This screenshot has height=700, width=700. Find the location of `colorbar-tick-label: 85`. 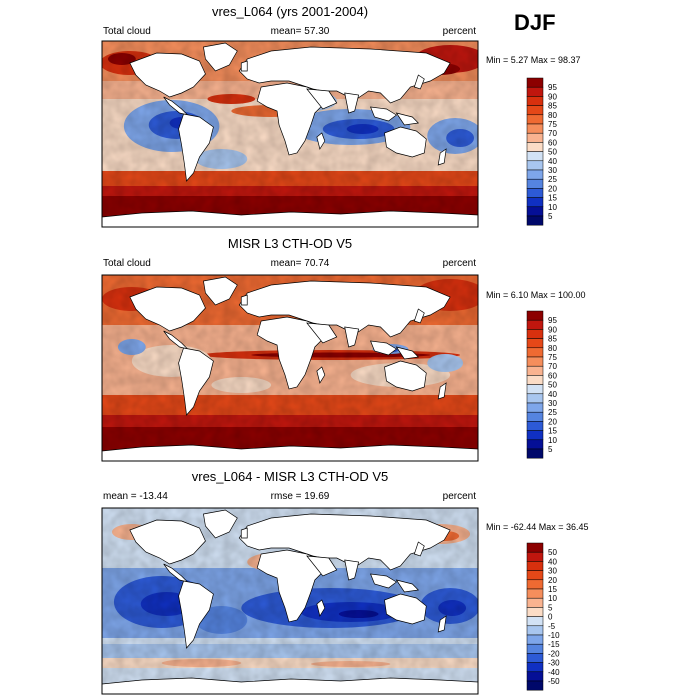

colorbar-tick-label: 85 is located at coordinates (552, 339).